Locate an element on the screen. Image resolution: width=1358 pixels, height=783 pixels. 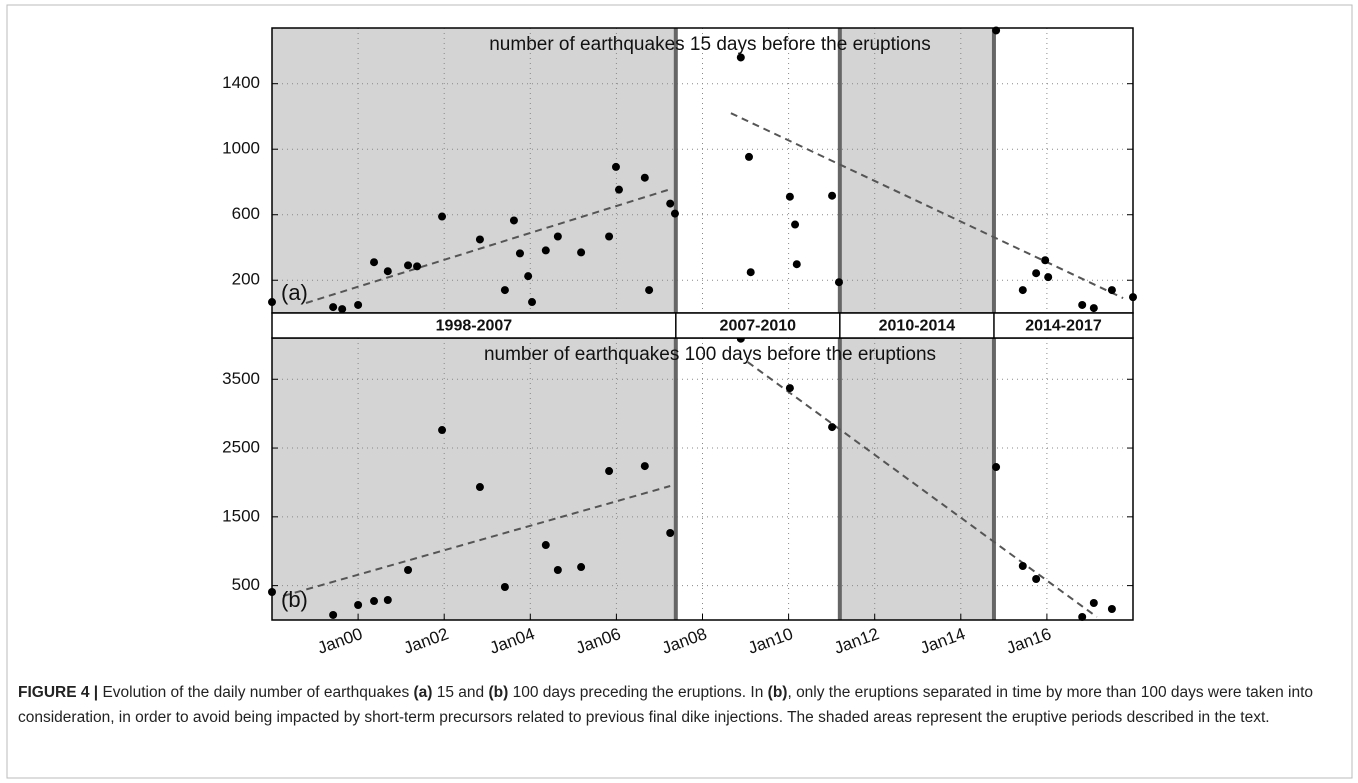
x-tick-group: Jan10 is located at coordinates (770, 641).